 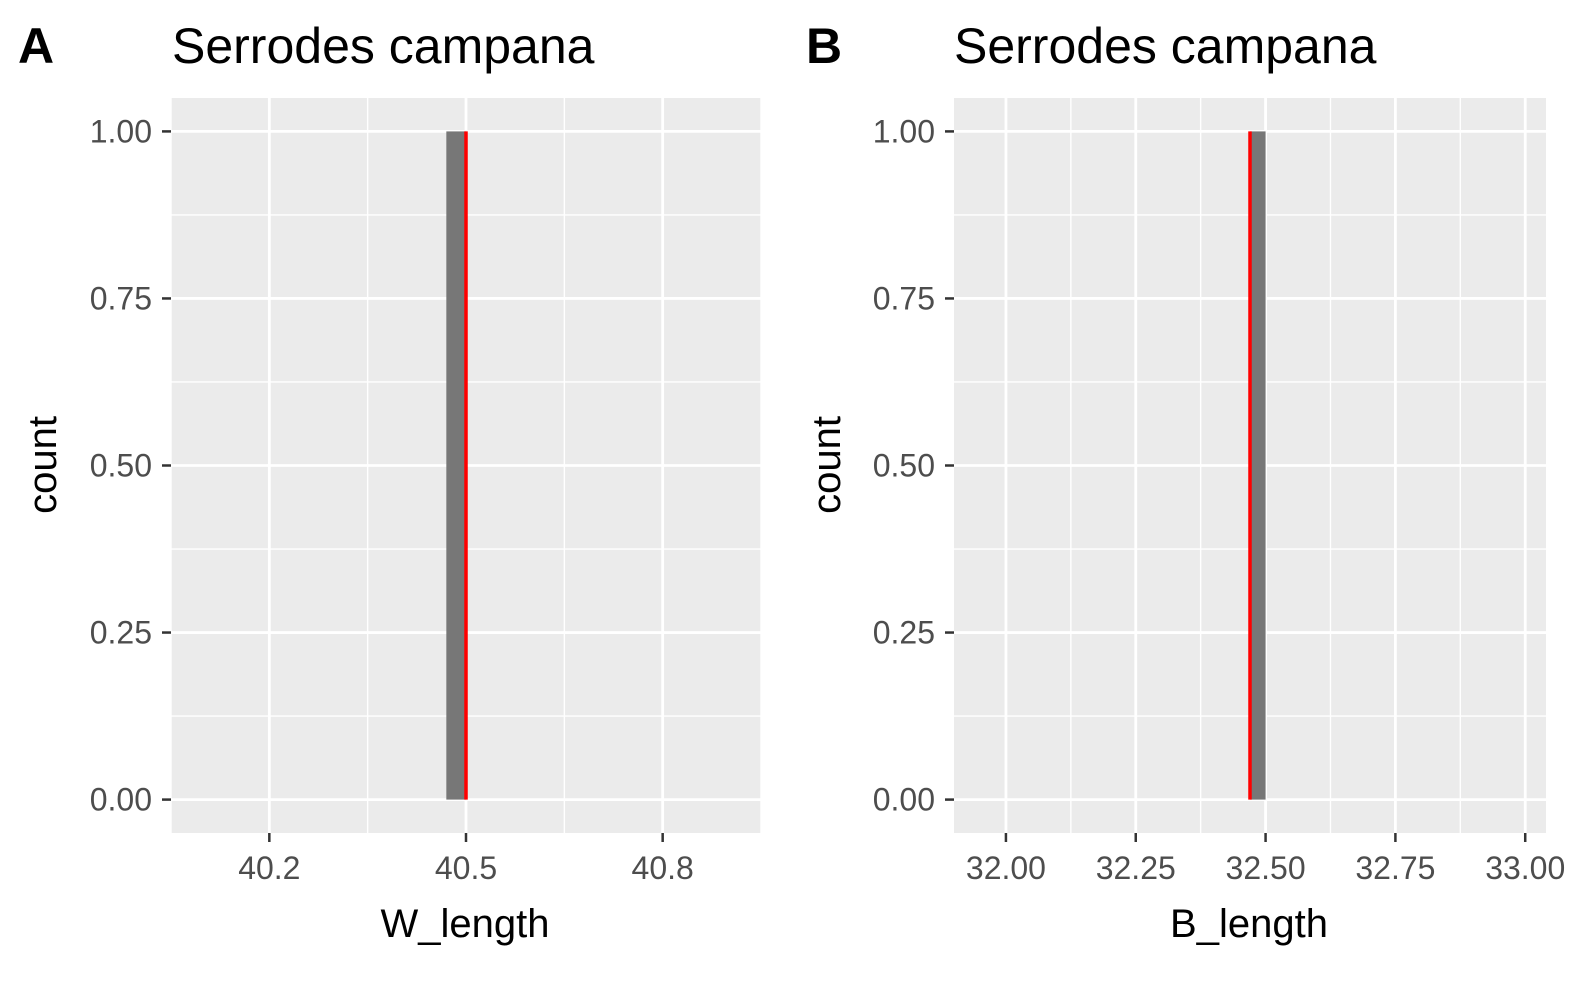 I want to click on x-axis-title: B_length, so click(x=1249, y=924).